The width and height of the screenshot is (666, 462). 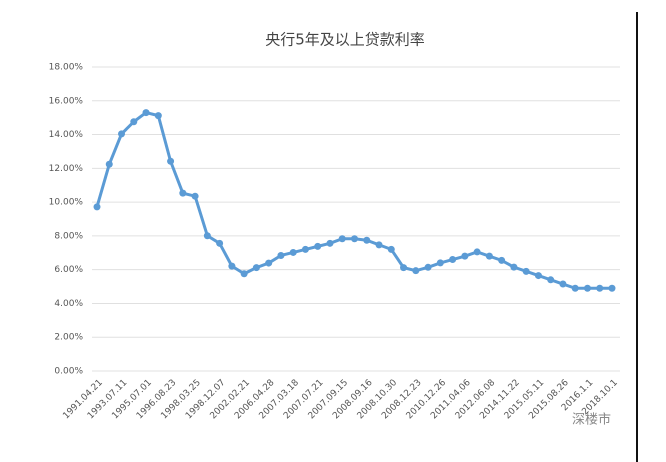 I want to click on y-tick-label: 8.00%, so click(x=68, y=236).